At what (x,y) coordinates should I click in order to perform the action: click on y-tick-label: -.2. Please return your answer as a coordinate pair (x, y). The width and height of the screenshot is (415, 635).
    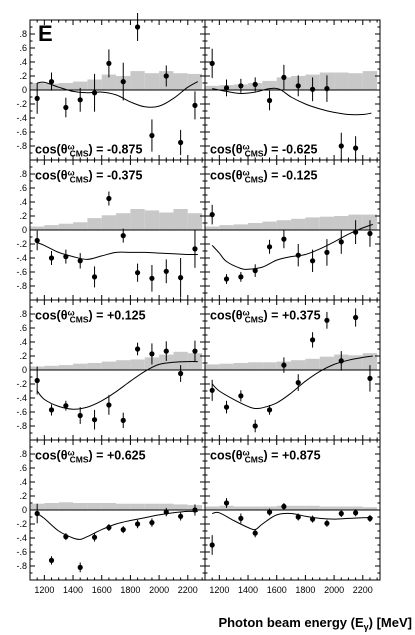
    Looking at the image, I should click on (21, 524).